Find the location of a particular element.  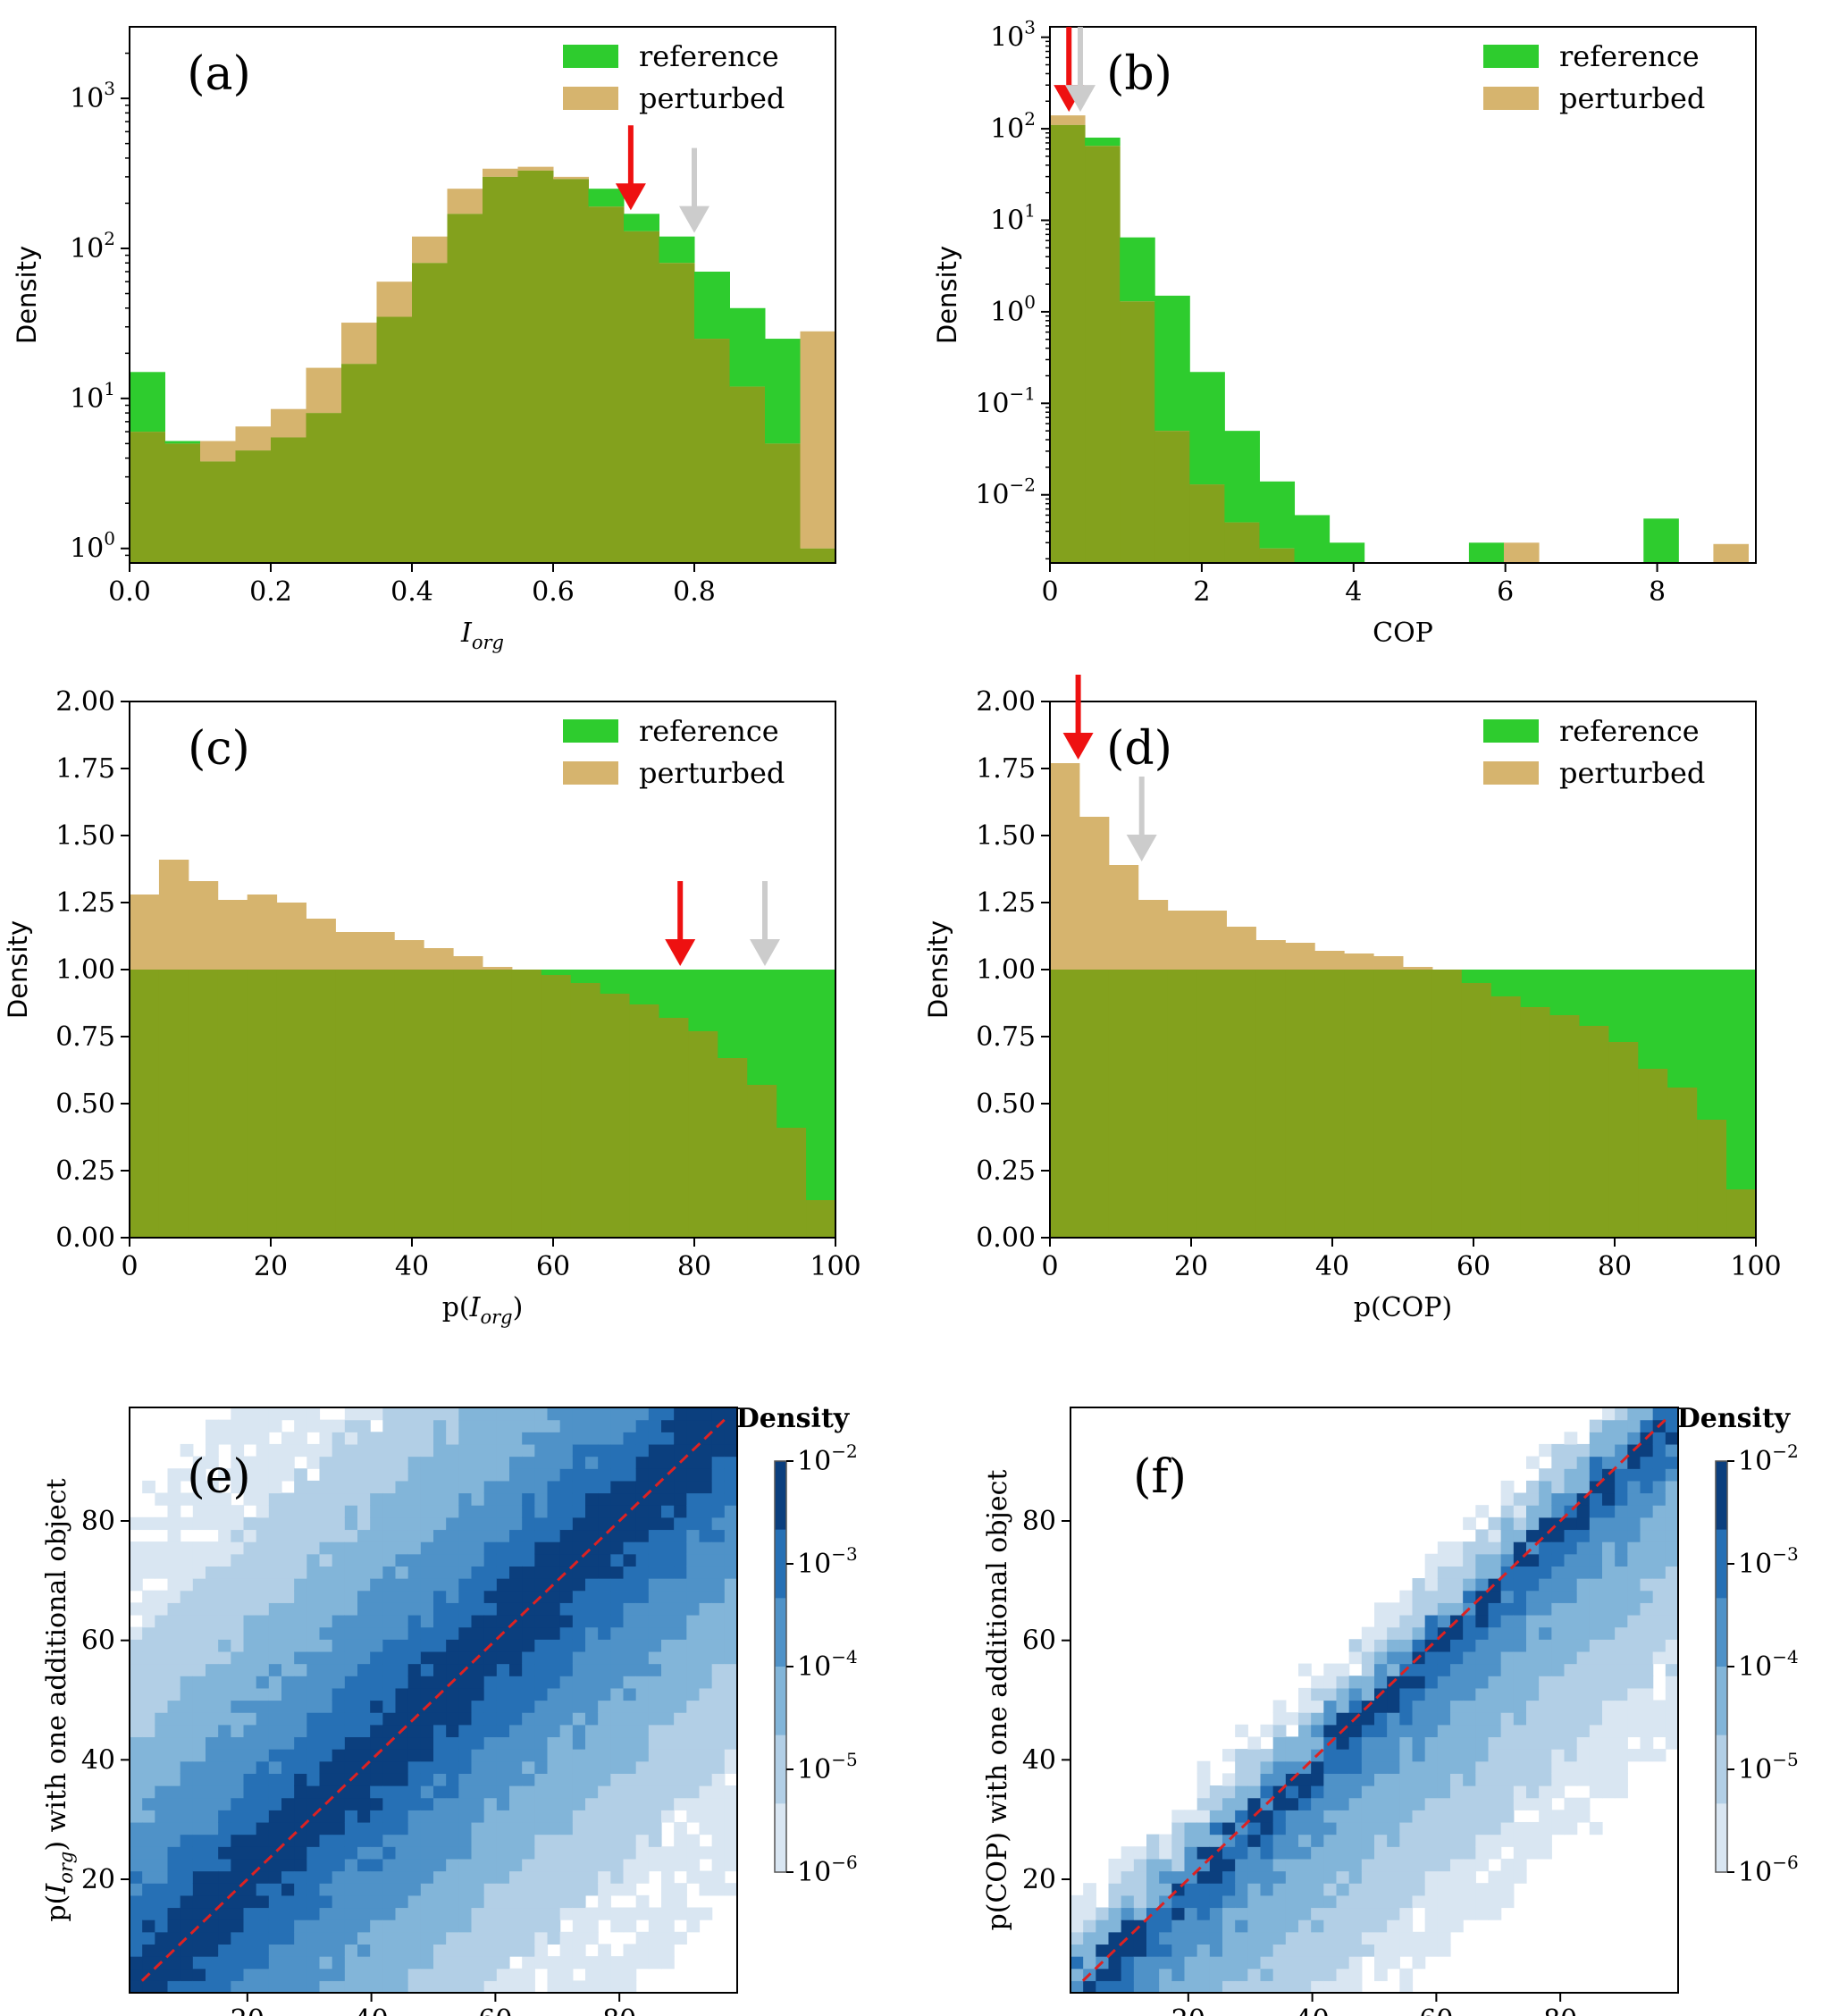

axes-frame is located at coordinates (434, 1700).